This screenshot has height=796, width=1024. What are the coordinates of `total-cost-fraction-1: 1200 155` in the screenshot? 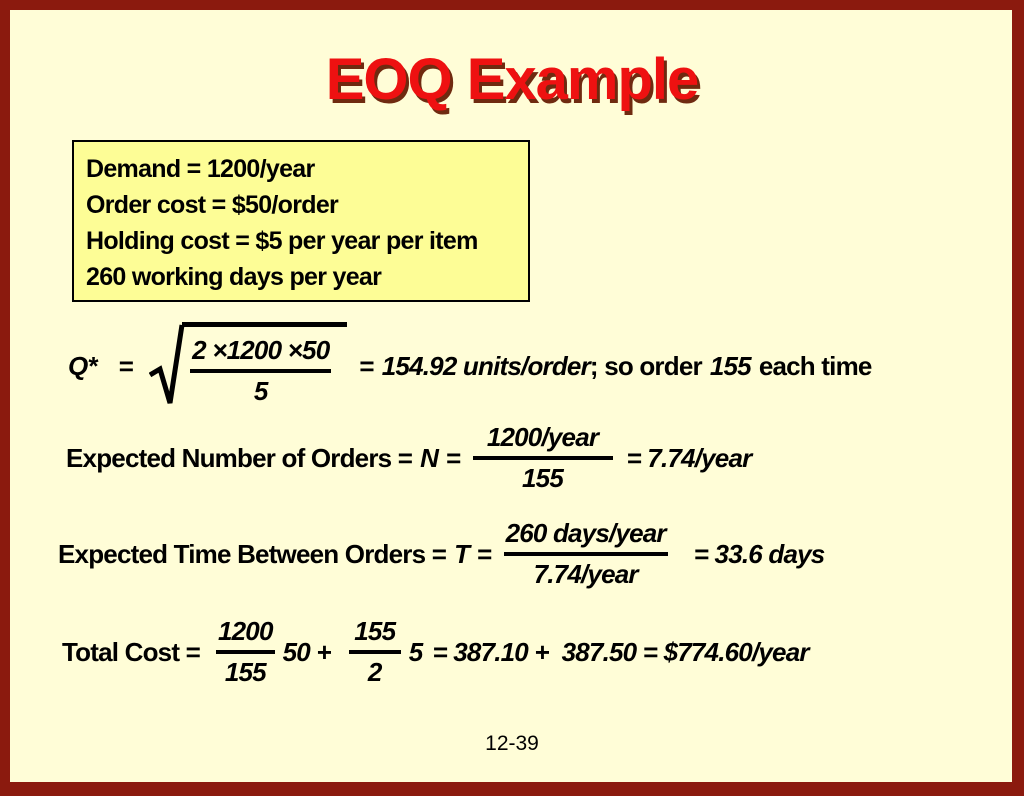 It's located at (245, 652).